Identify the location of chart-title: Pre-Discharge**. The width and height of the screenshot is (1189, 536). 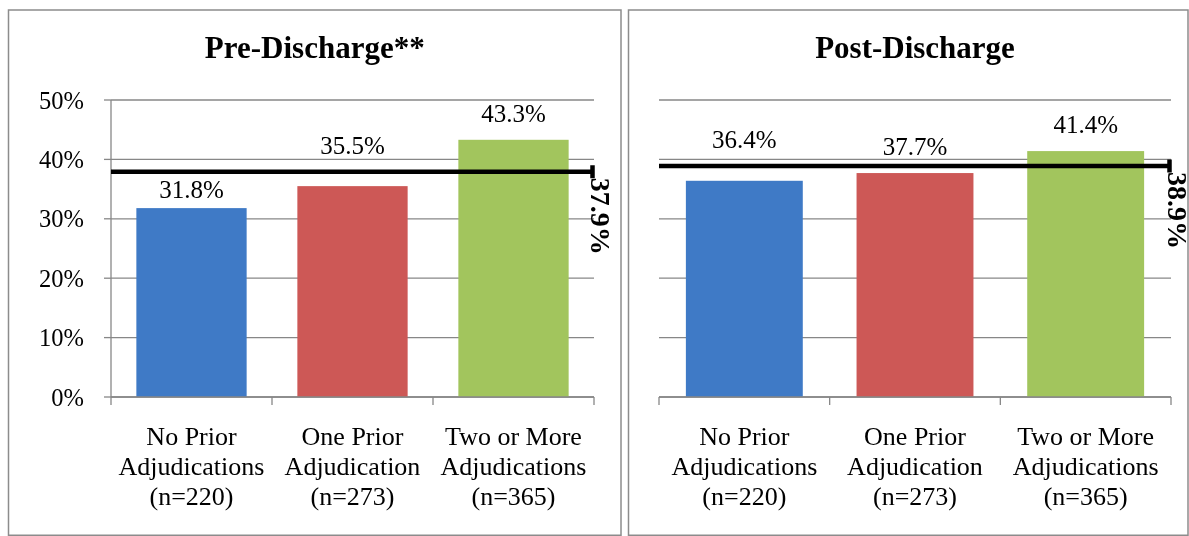
(314, 47).